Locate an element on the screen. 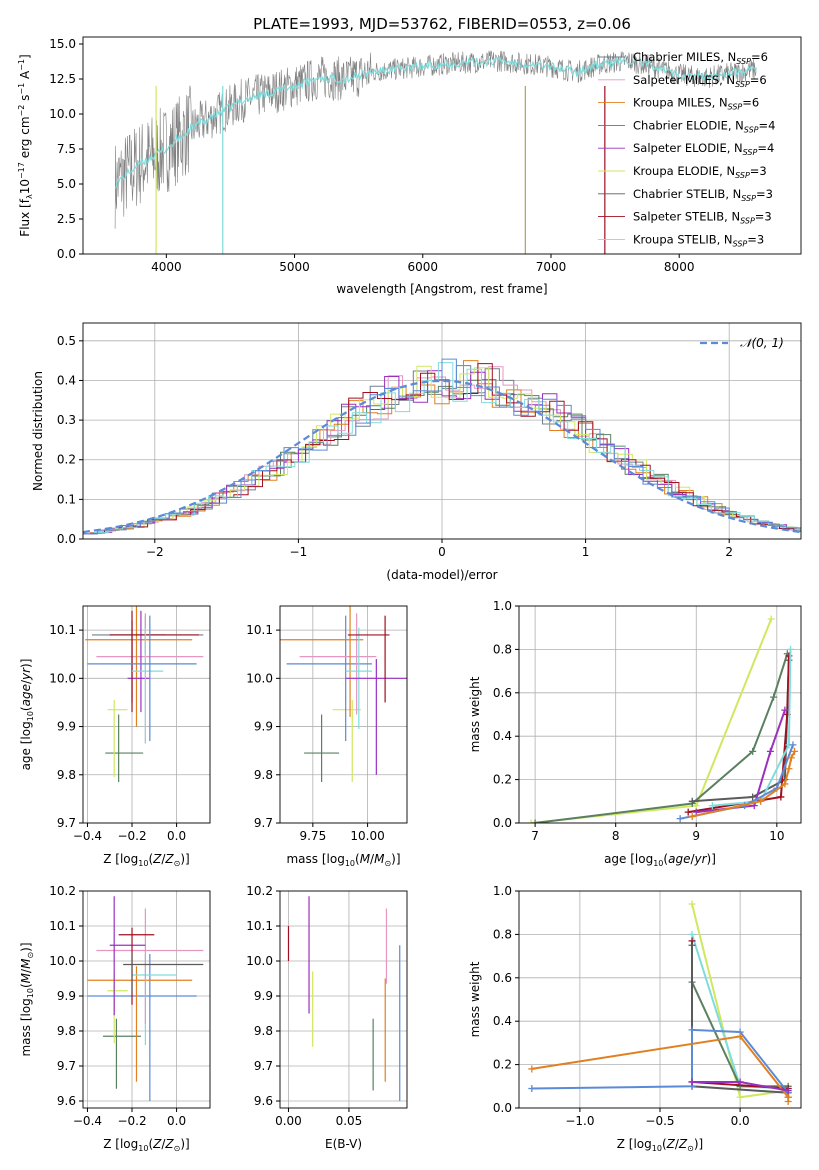  x-tick-label: 5000 is located at coordinates (294, 267).